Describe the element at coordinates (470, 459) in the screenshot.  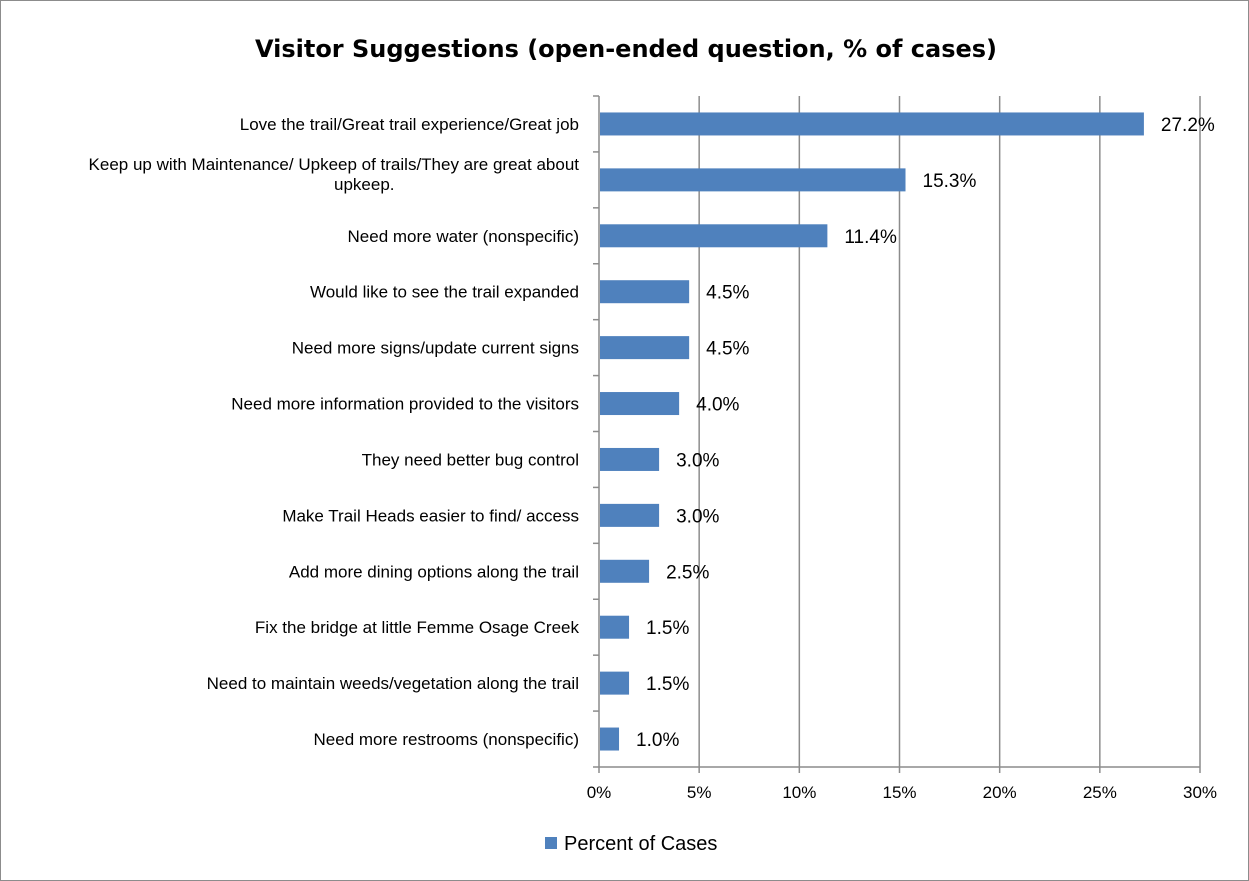
I see `category-label: They need better bug control` at that location.